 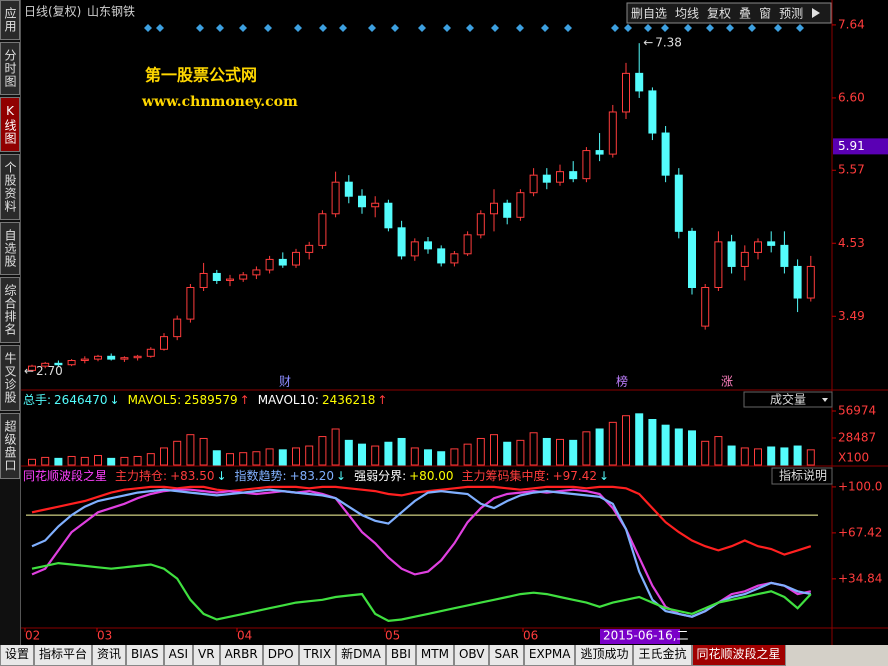 What do you see at coordinates (791, 14) in the screenshot?
I see `toolbar-button: 预测` at bounding box center [791, 14].